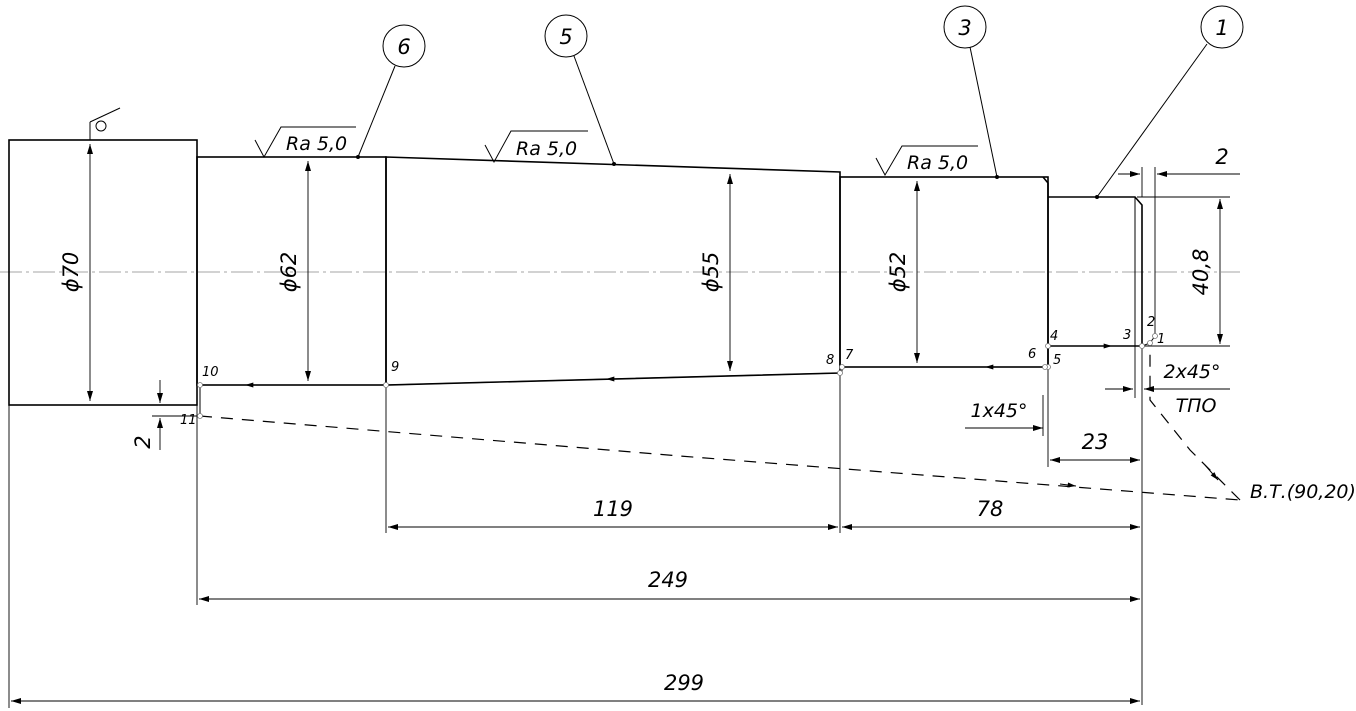  What do you see at coordinates (403, 47) in the screenshot?
I see `balloon-6-label: 6` at bounding box center [403, 47].